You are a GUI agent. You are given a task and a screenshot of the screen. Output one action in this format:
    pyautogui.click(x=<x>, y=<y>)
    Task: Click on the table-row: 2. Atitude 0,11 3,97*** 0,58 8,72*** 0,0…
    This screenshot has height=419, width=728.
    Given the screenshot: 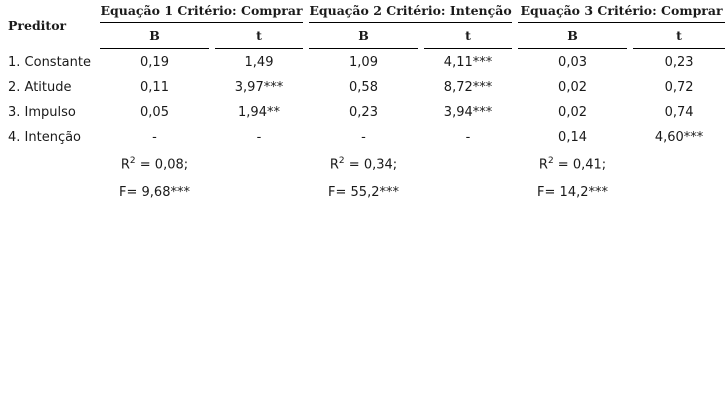 What is the action you would take?
    pyautogui.click(x=364, y=87)
    